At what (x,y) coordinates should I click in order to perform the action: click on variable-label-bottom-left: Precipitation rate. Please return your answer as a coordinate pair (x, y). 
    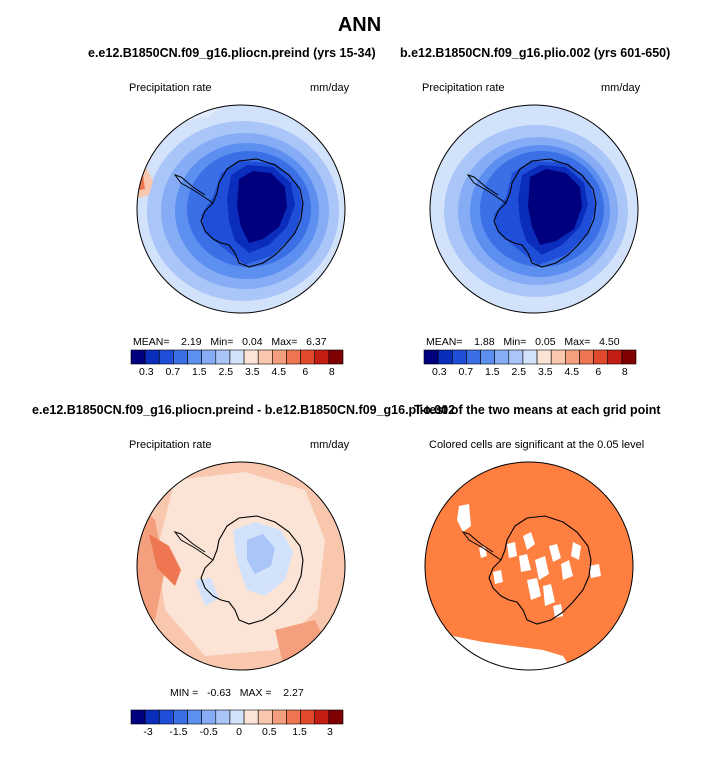
    Looking at the image, I should click on (170, 445).